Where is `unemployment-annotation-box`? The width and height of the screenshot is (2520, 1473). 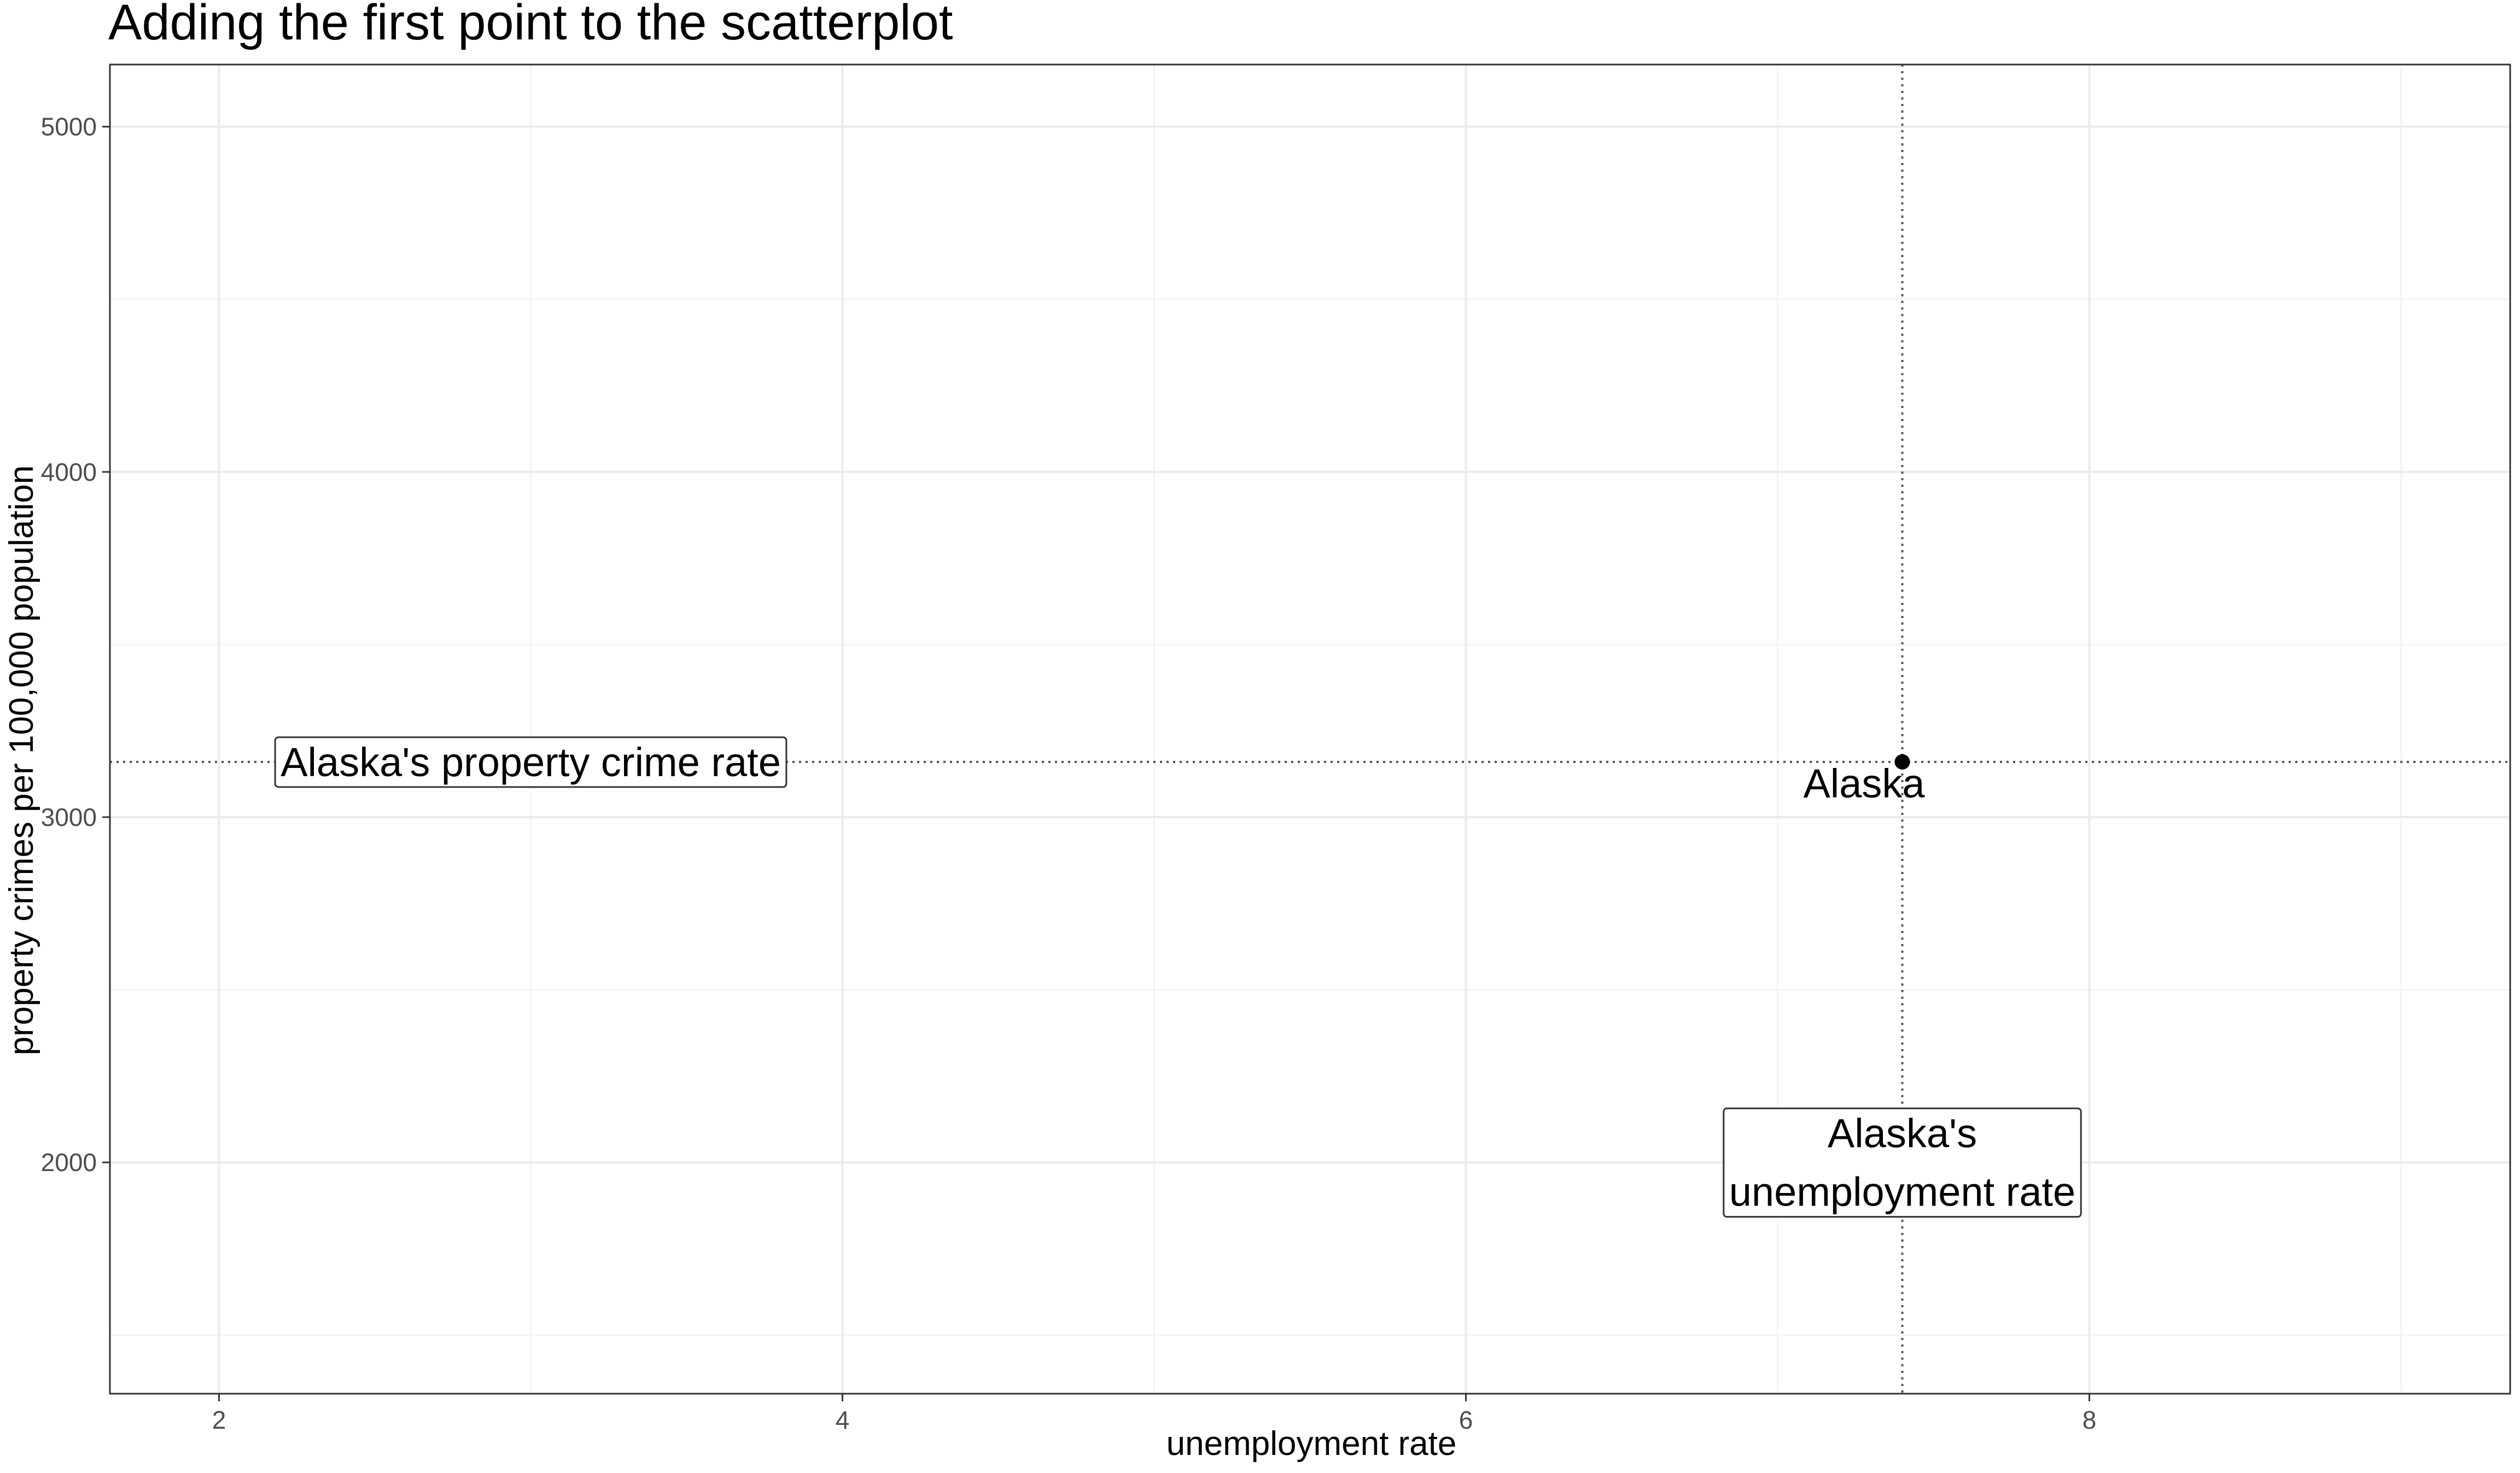 unemployment-annotation-box is located at coordinates (1902, 1162).